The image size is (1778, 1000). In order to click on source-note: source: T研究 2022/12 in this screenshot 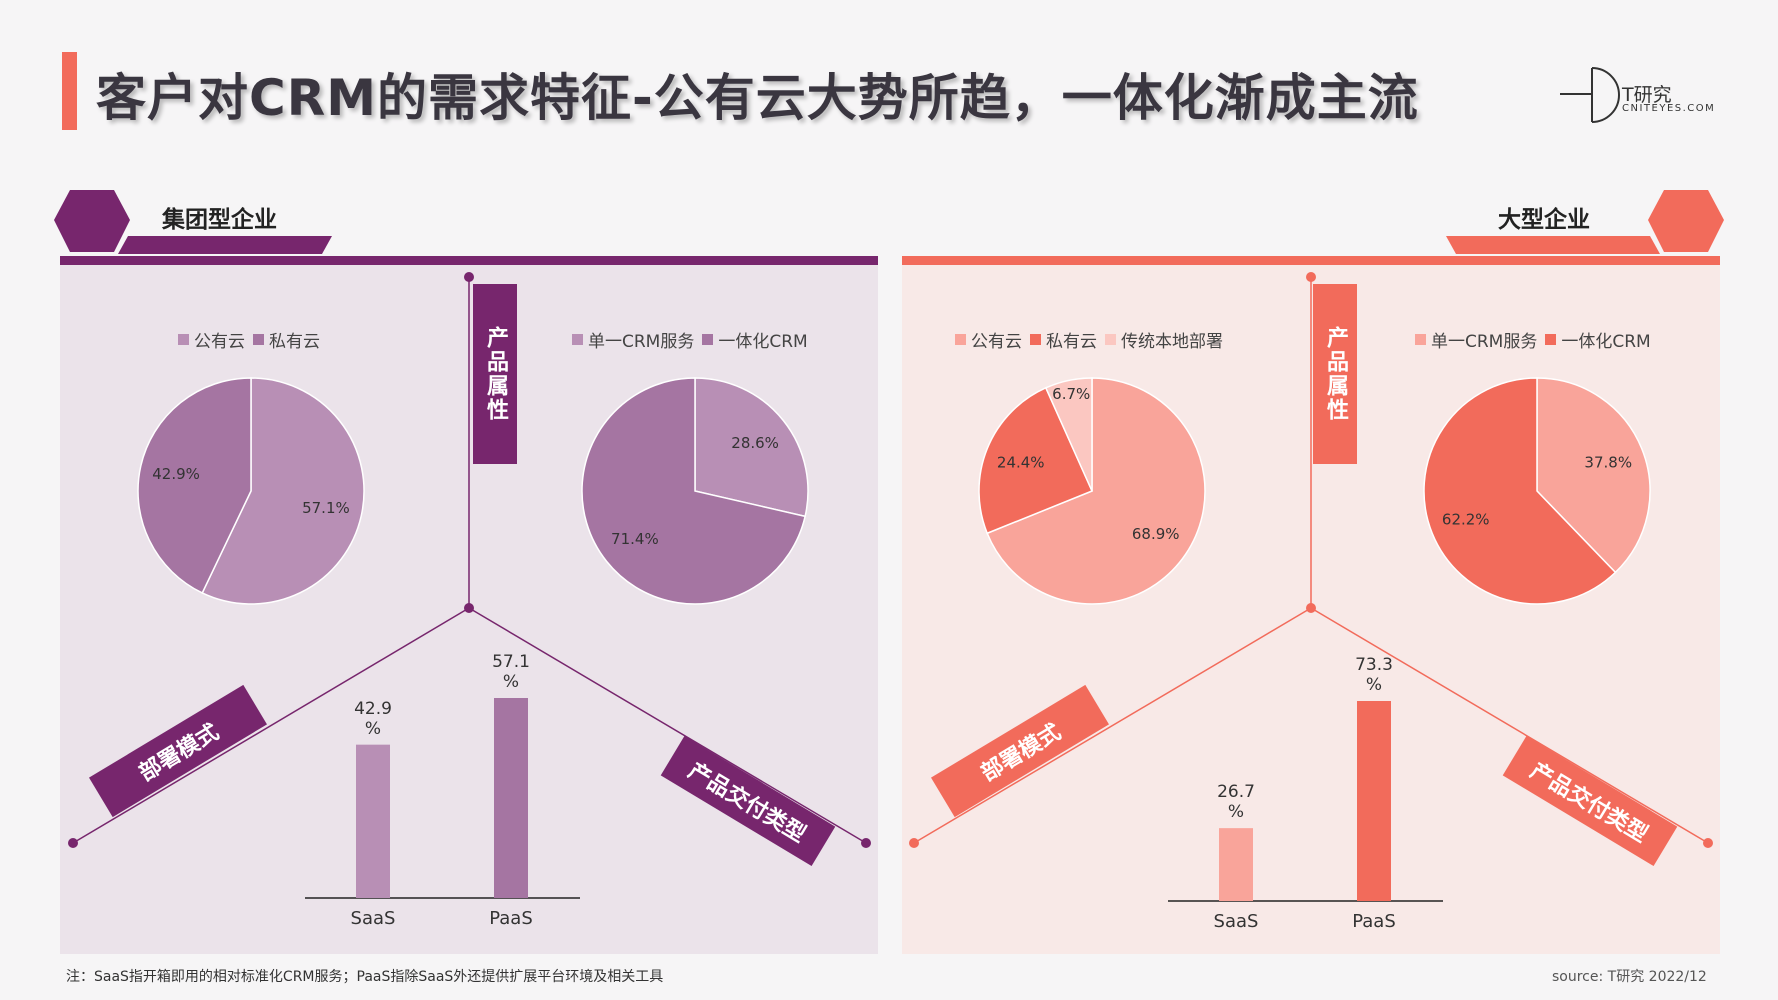, I will do `click(1629, 977)`.